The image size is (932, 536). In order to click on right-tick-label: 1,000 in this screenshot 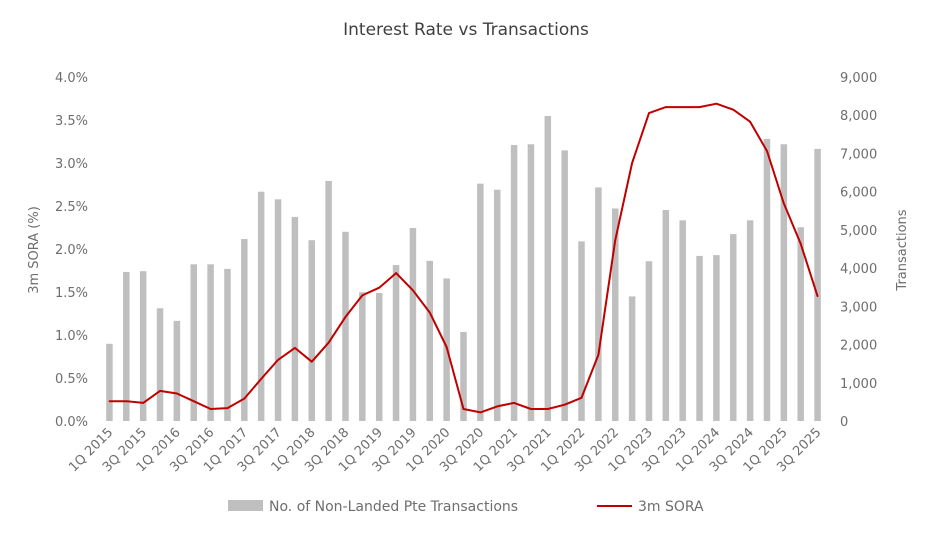, I will do `click(858, 384)`.